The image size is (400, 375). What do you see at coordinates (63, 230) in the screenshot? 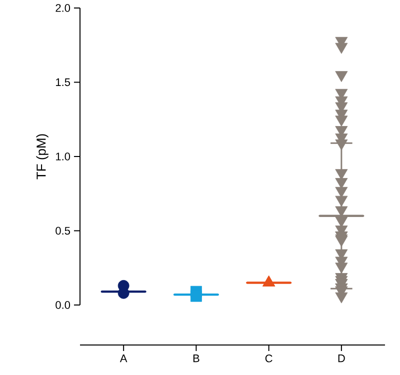
I see `y-tick-label: 0.5` at bounding box center [63, 230].